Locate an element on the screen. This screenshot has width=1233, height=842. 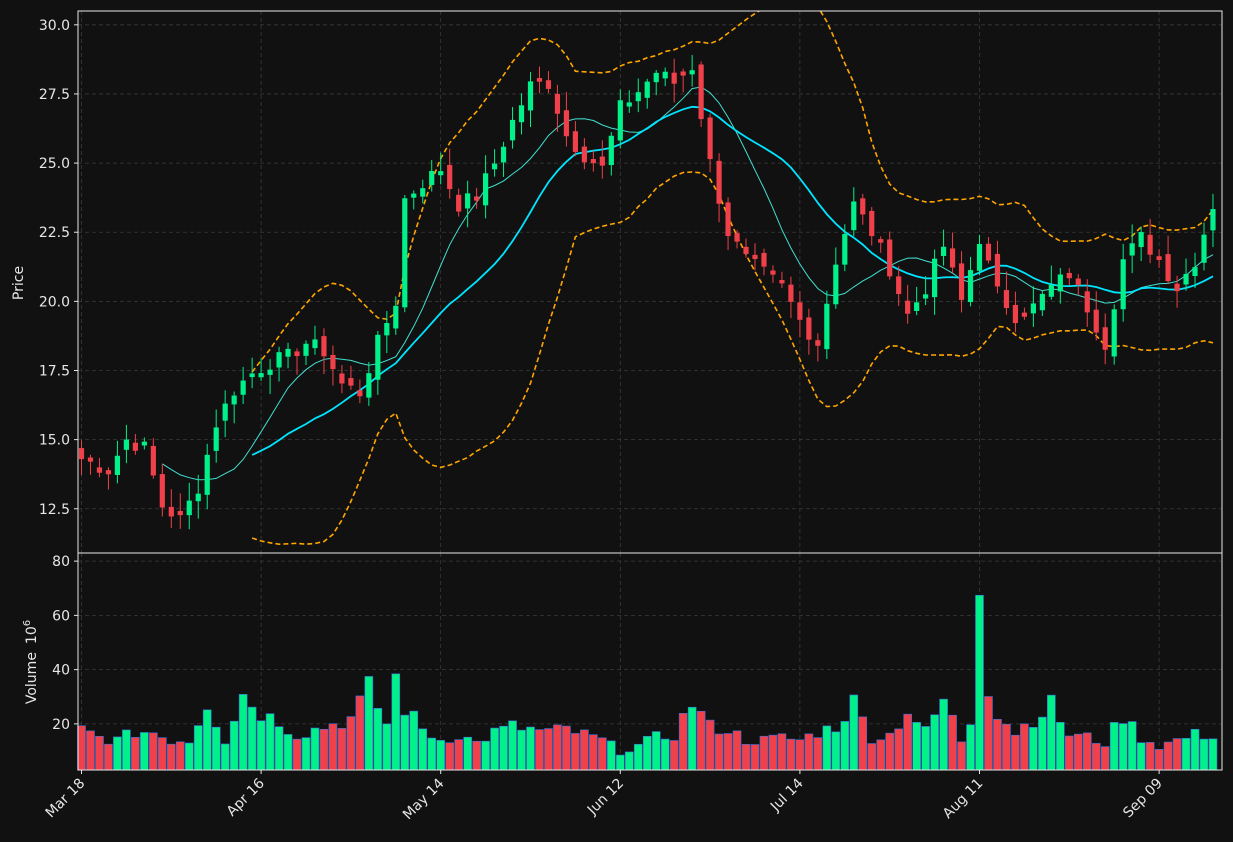
volume-tick-label: 40 is located at coordinates (61, 671).